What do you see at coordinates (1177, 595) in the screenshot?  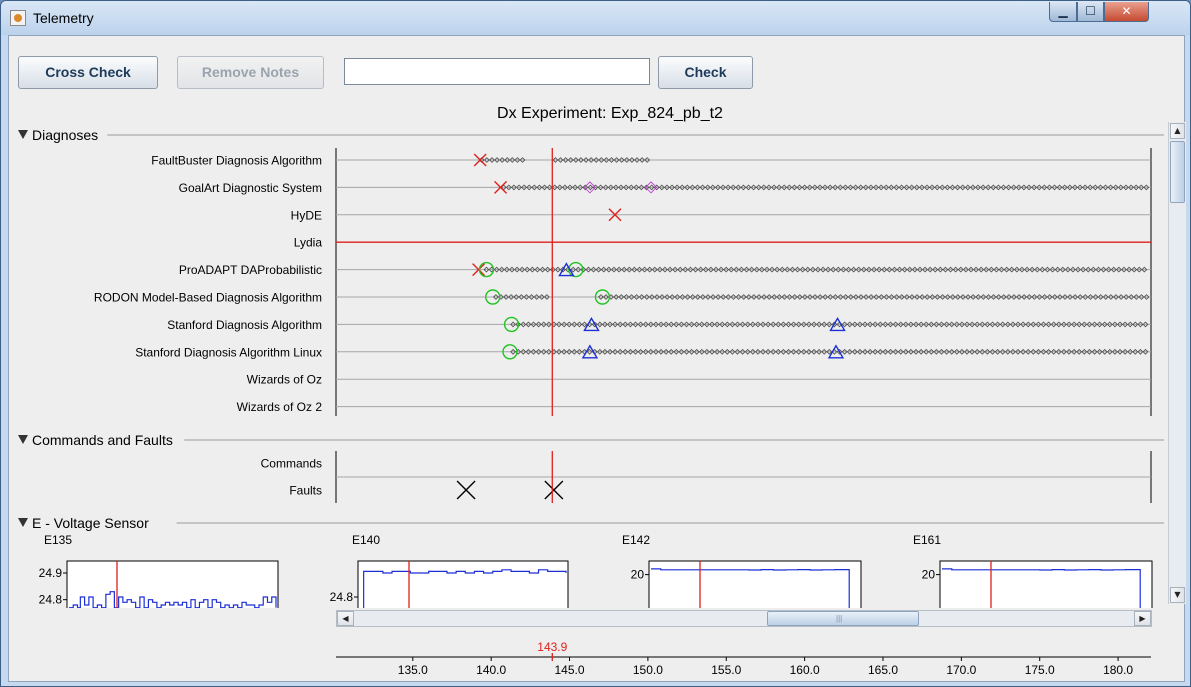 I see `scroll-down-button: ▼` at bounding box center [1177, 595].